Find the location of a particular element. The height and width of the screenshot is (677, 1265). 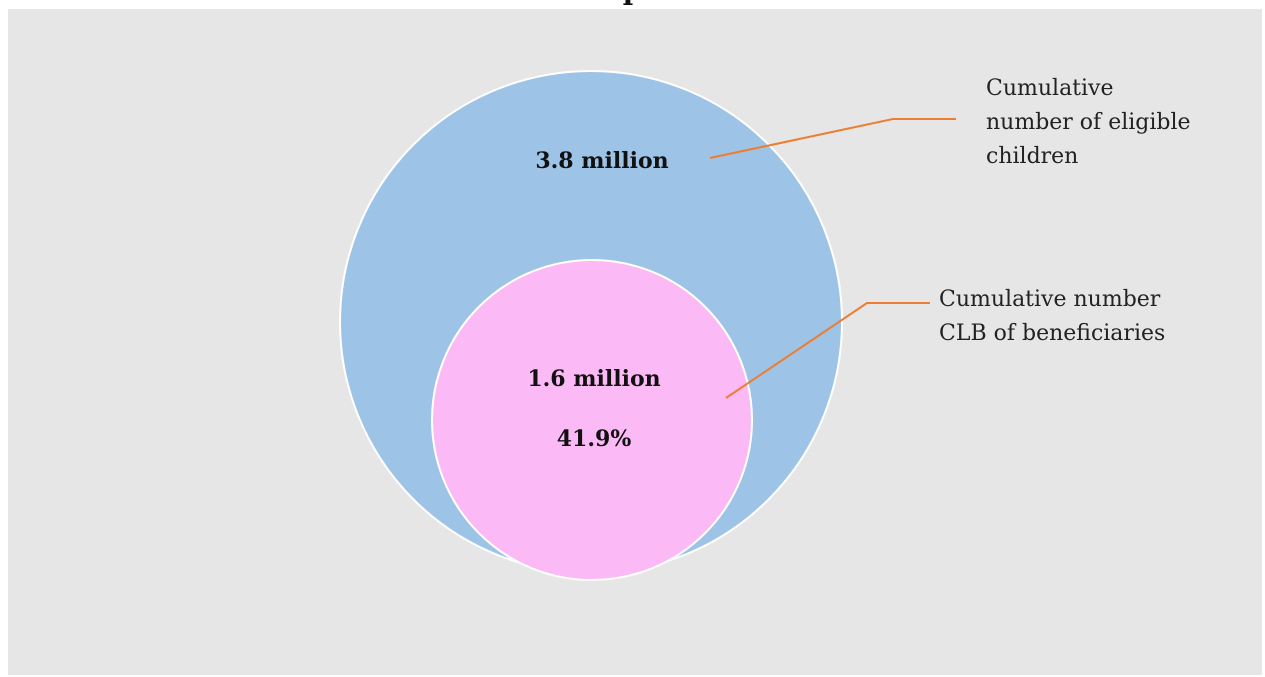

eligible-callout-line is located at coordinates (832, 138).